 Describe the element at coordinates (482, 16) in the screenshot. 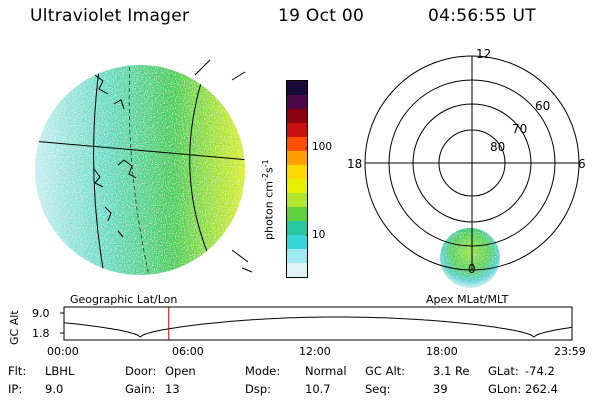

I see `time-label: 04:56:55 UT` at that location.